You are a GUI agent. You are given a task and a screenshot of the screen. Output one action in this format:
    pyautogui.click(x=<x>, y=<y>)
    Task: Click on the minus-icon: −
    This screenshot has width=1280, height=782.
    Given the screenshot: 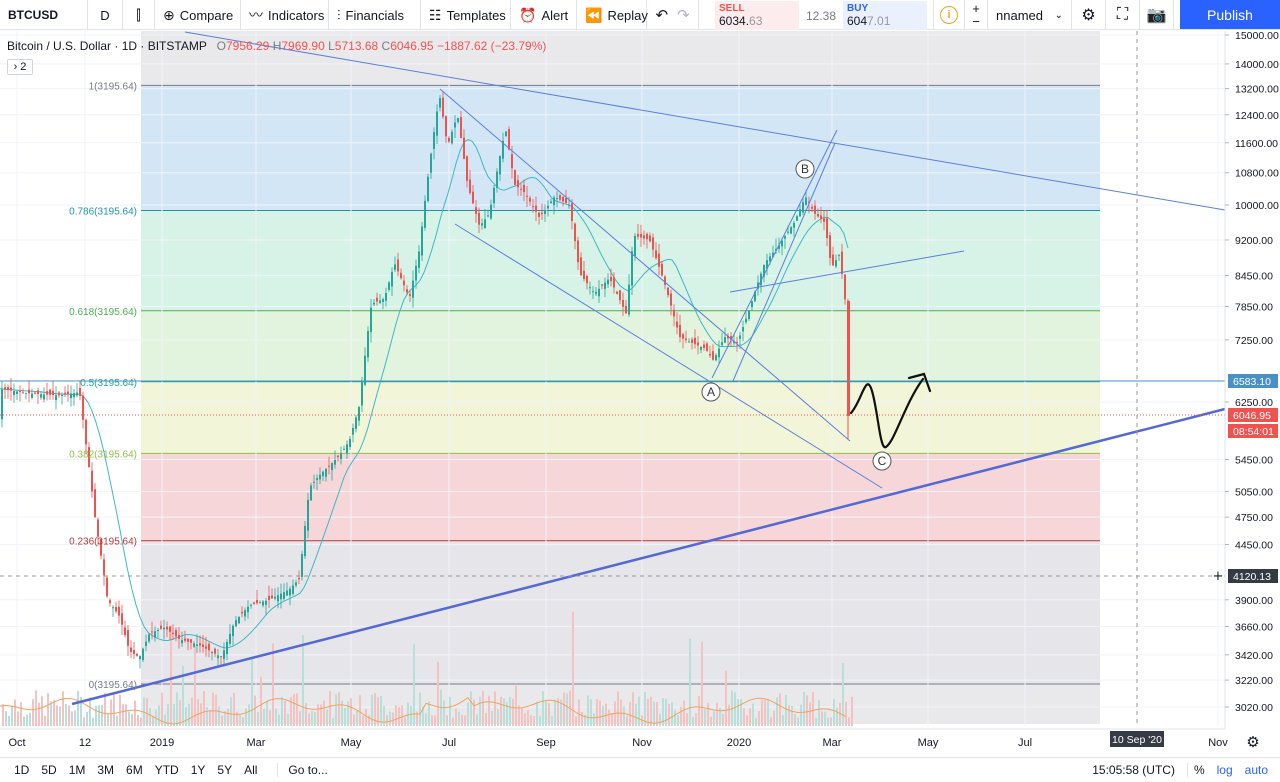 What is the action you would take?
    pyautogui.click(x=976, y=21)
    